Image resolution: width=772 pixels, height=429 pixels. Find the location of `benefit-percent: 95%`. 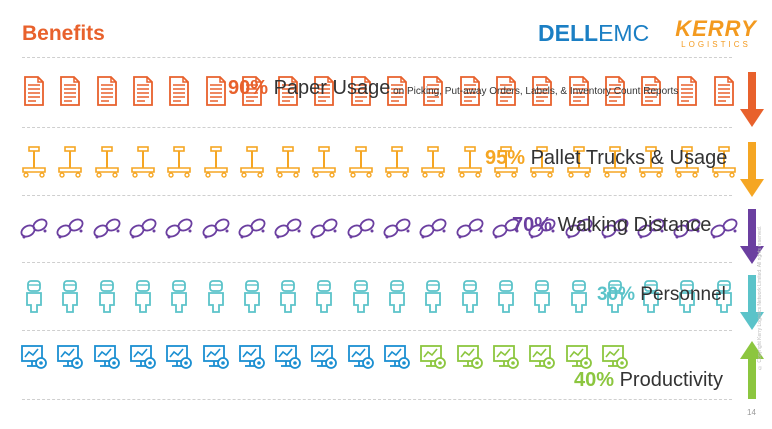

benefit-percent: 95% is located at coordinates (505, 158).